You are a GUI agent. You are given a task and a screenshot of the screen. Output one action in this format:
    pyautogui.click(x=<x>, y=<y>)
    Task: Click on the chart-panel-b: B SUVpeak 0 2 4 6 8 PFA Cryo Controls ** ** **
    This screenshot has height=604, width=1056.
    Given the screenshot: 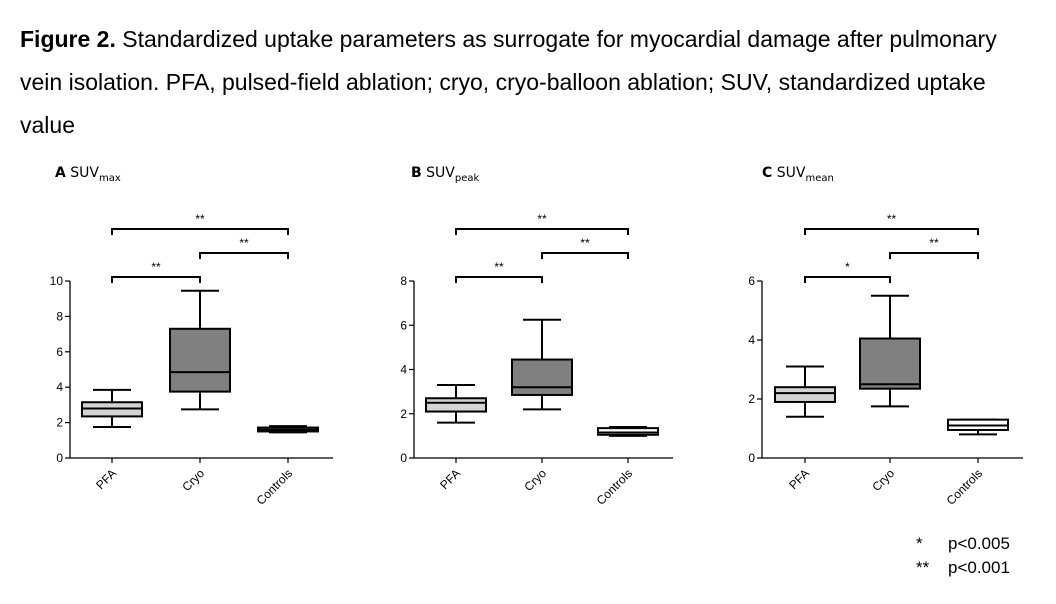 What is the action you would take?
    pyautogui.click(x=536, y=336)
    